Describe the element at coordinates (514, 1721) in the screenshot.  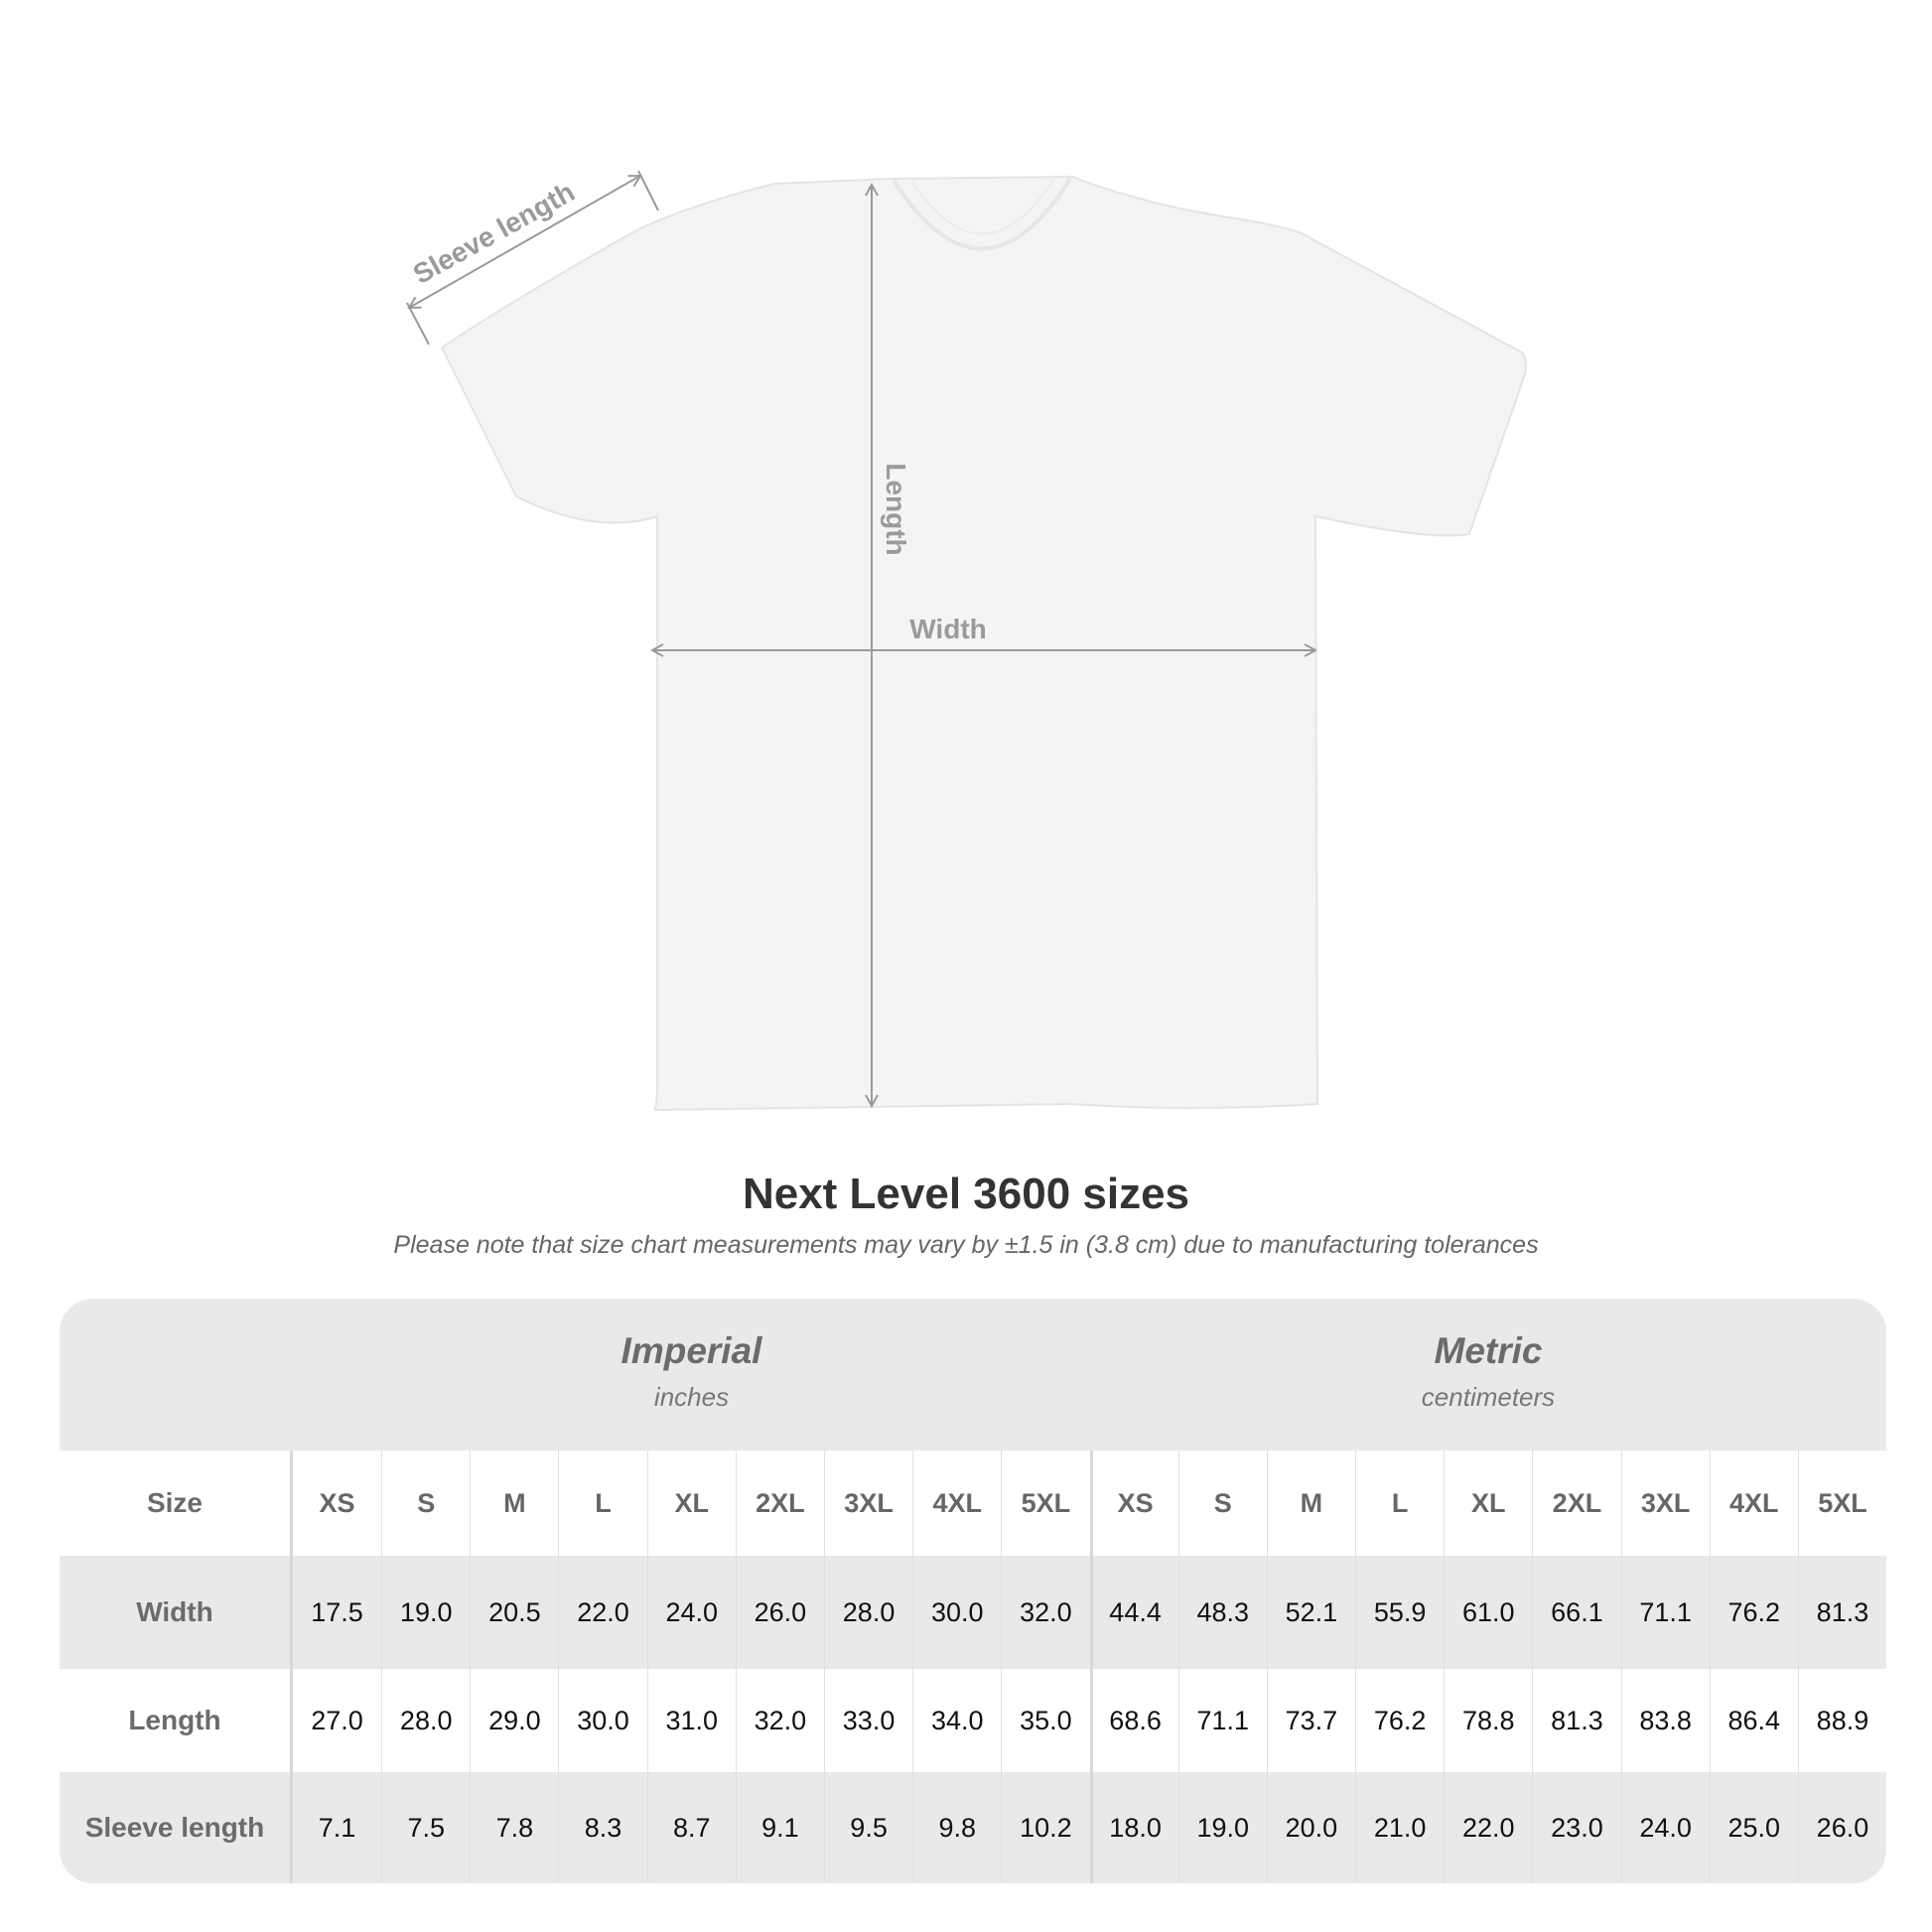
I see `table-cell: 29.0` at that location.